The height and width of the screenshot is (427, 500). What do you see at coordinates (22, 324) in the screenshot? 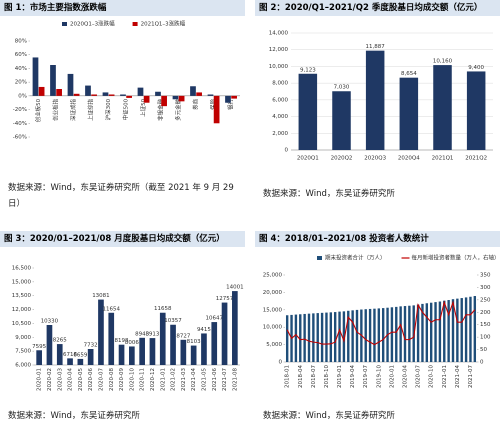
I see `y-tick-label: 10,500` at bounding box center [22, 324].